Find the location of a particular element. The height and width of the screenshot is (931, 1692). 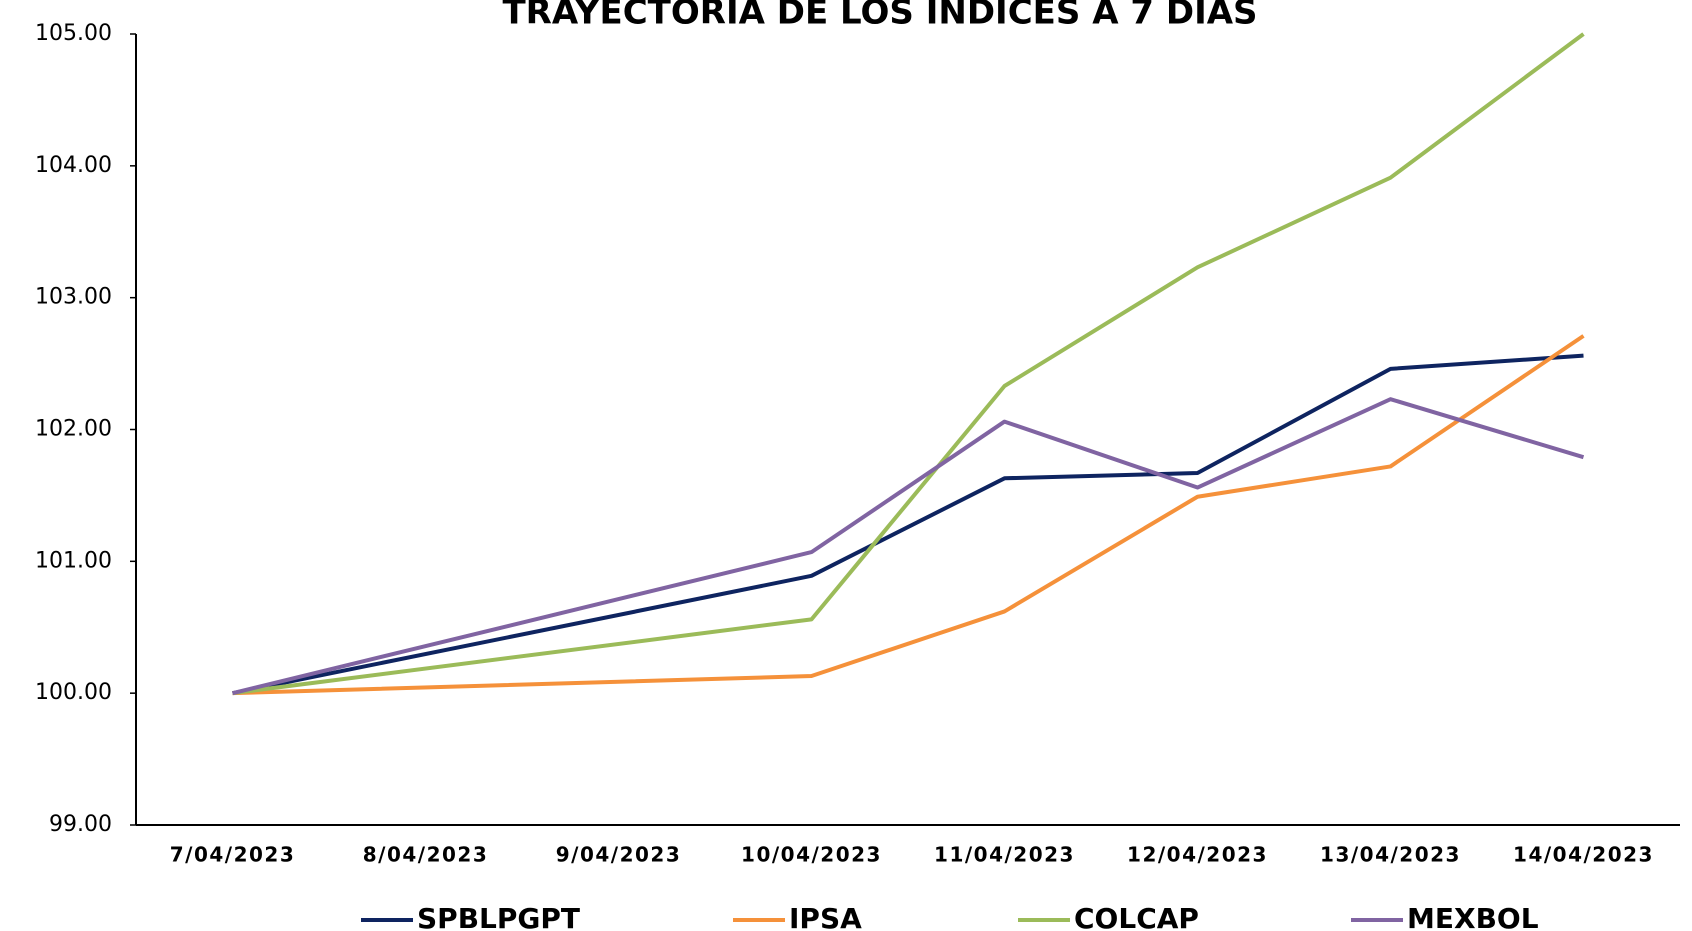

legend-label: SPBLPGPT is located at coordinates (498, 916).